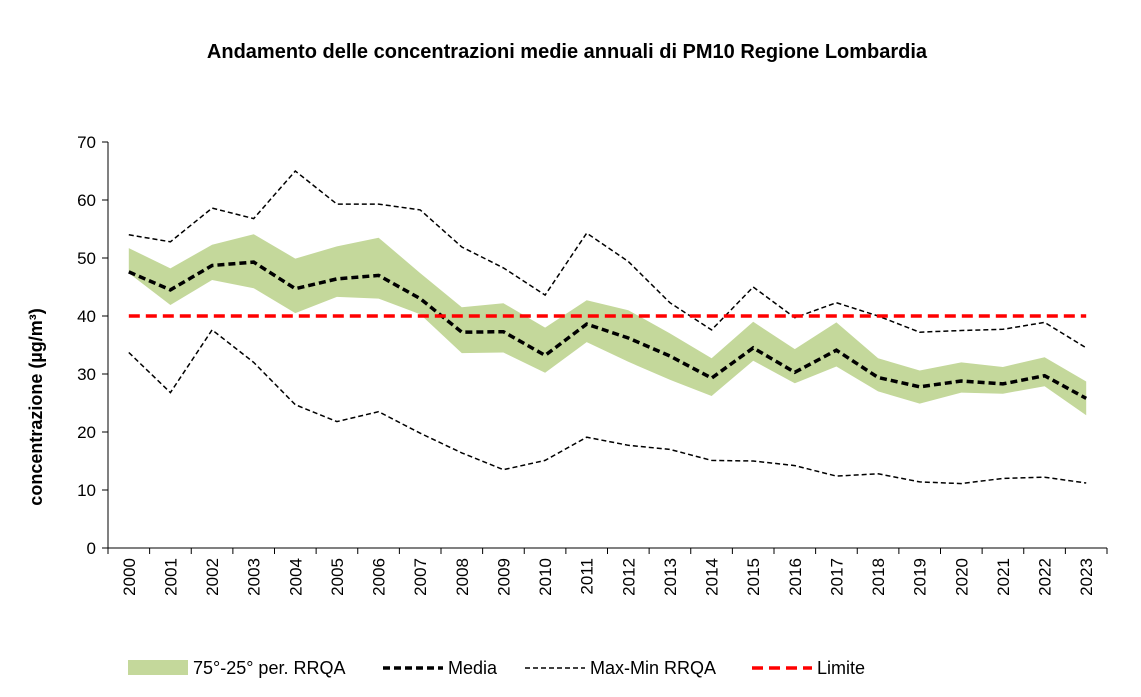 The width and height of the screenshot is (1141, 697). I want to click on x-tick-label: 2006, so click(379, 577).